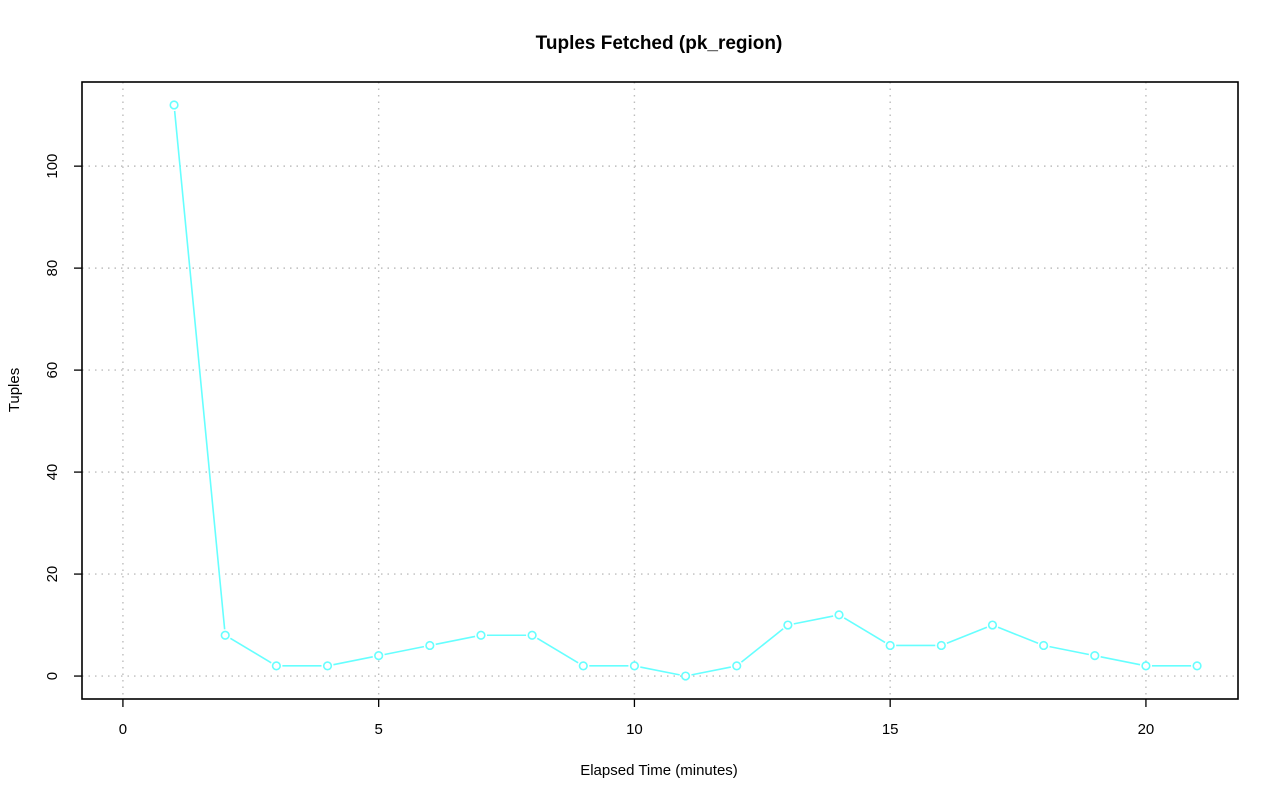  I want to click on x-tick-label-2: 10, so click(634, 729).